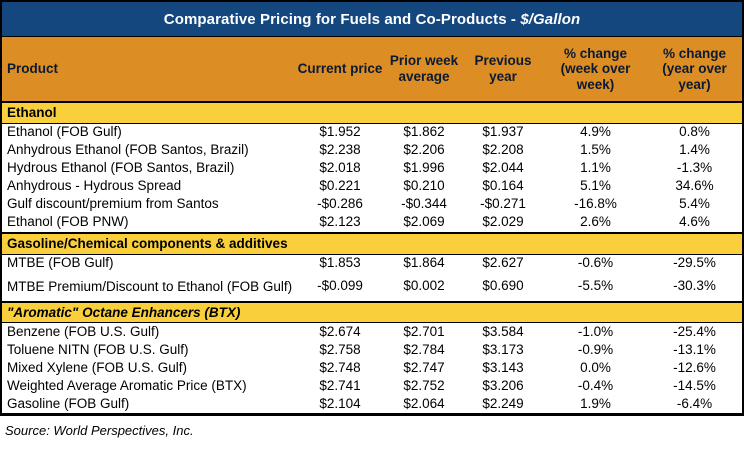 This screenshot has width=744, height=466. I want to click on pct-wow-cell: -16.8%, so click(595, 204).